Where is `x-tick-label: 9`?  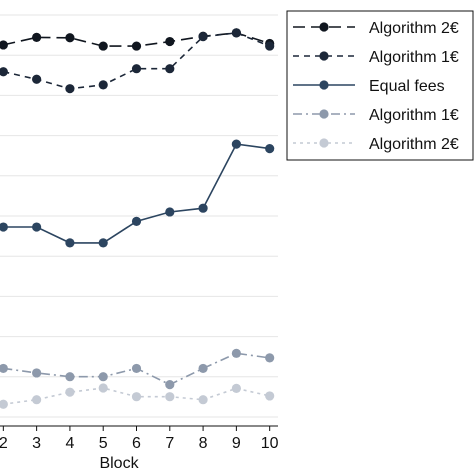 x-tick-label: 9 is located at coordinates (236, 443).